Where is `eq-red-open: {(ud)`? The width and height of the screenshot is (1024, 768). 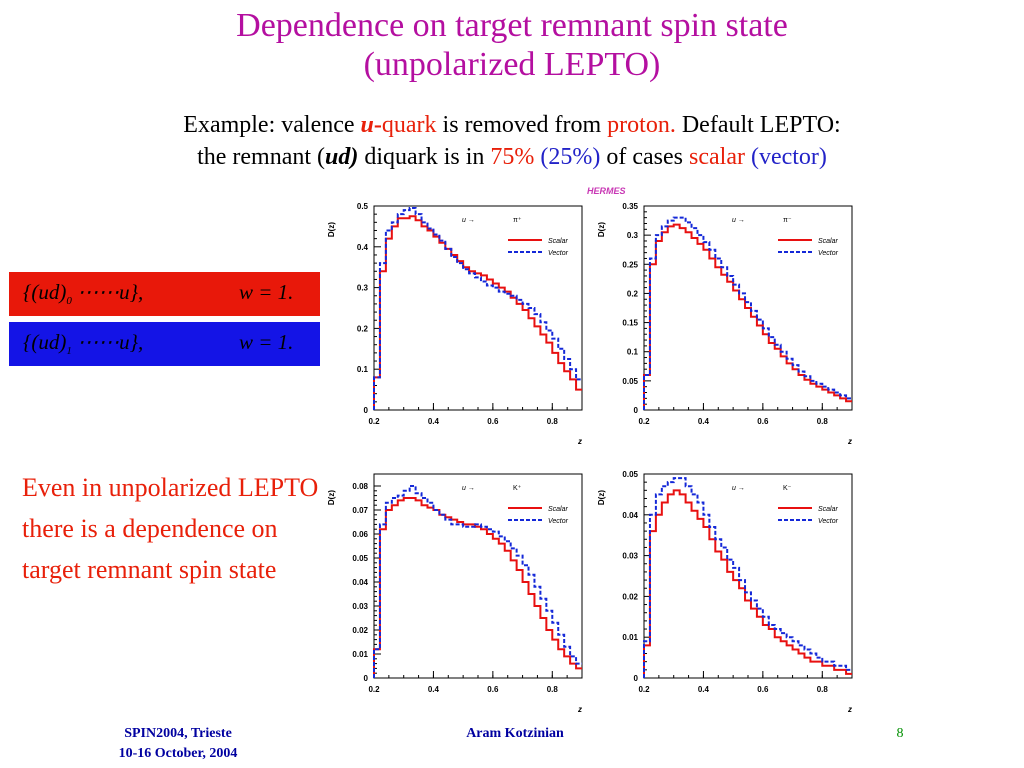
eq-red-open: {(ud) is located at coordinates (45, 292).